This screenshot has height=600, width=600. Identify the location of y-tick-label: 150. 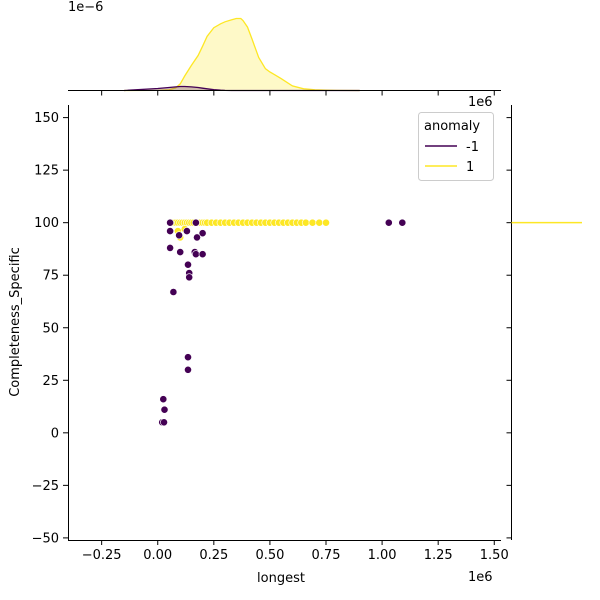
(46, 118).